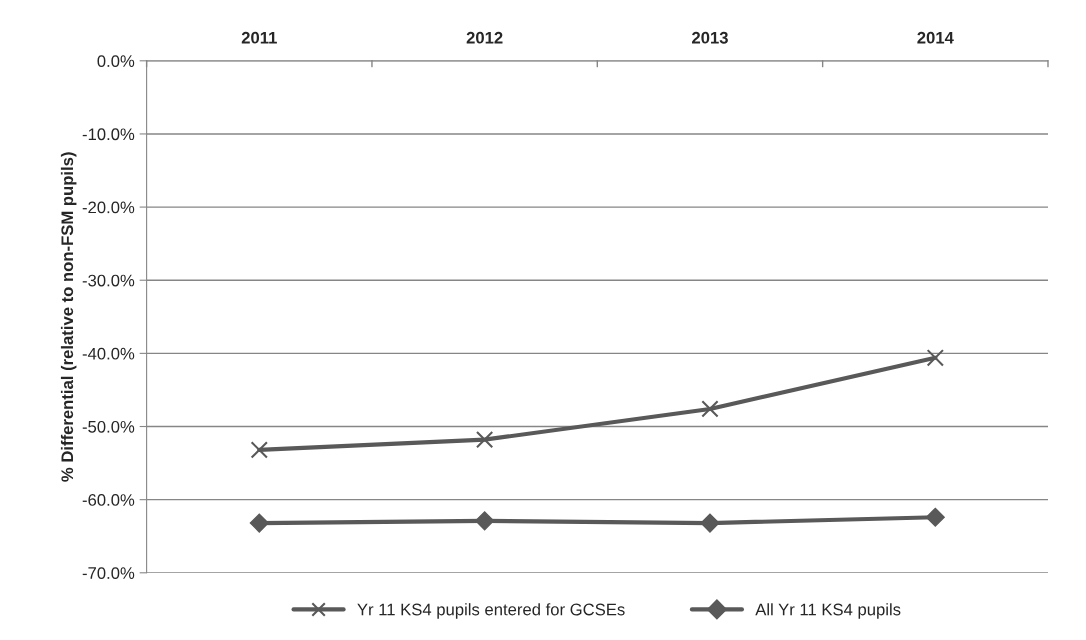 The height and width of the screenshot is (640, 1086). I want to click on y-tick-label: -30.0%, so click(108, 280).